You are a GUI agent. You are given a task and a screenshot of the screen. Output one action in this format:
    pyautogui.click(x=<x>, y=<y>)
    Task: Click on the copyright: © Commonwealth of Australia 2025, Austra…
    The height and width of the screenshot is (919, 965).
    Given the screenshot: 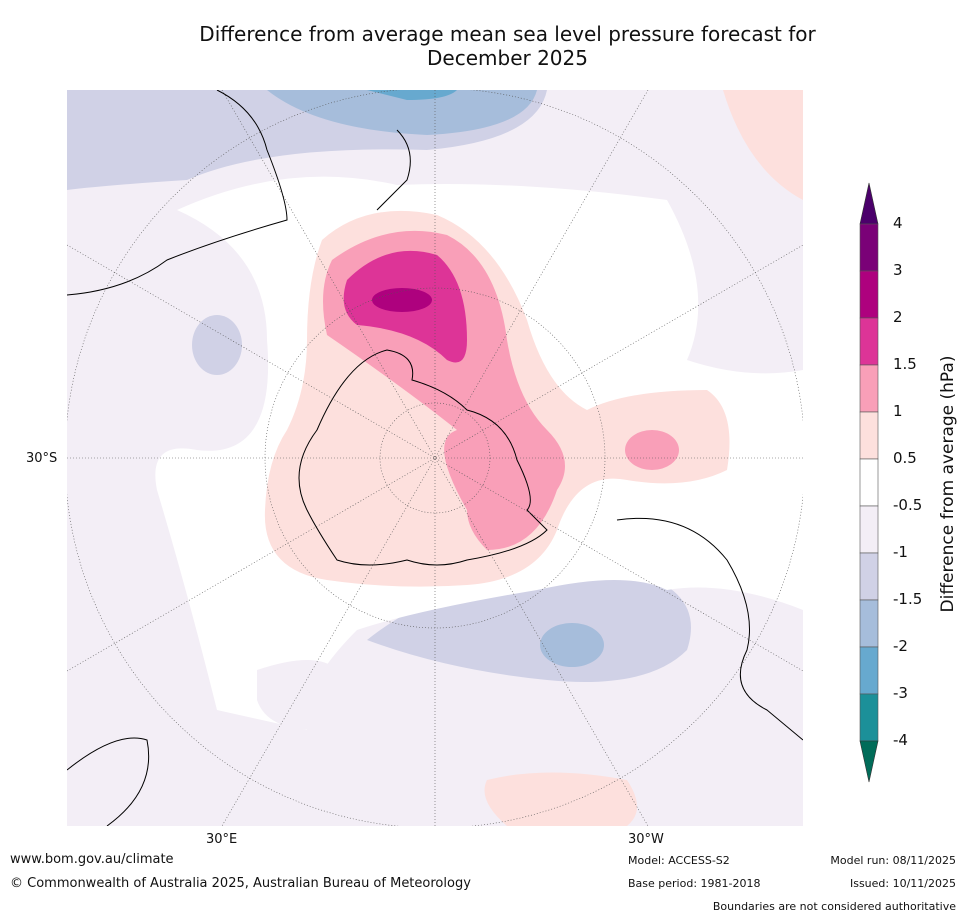 What is the action you would take?
    pyautogui.click(x=240, y=883)
    